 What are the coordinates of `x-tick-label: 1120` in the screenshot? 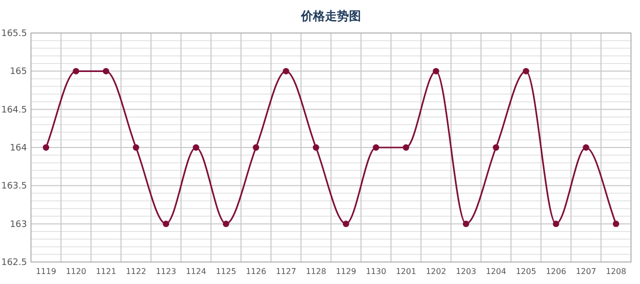 It's located at (76, 271).